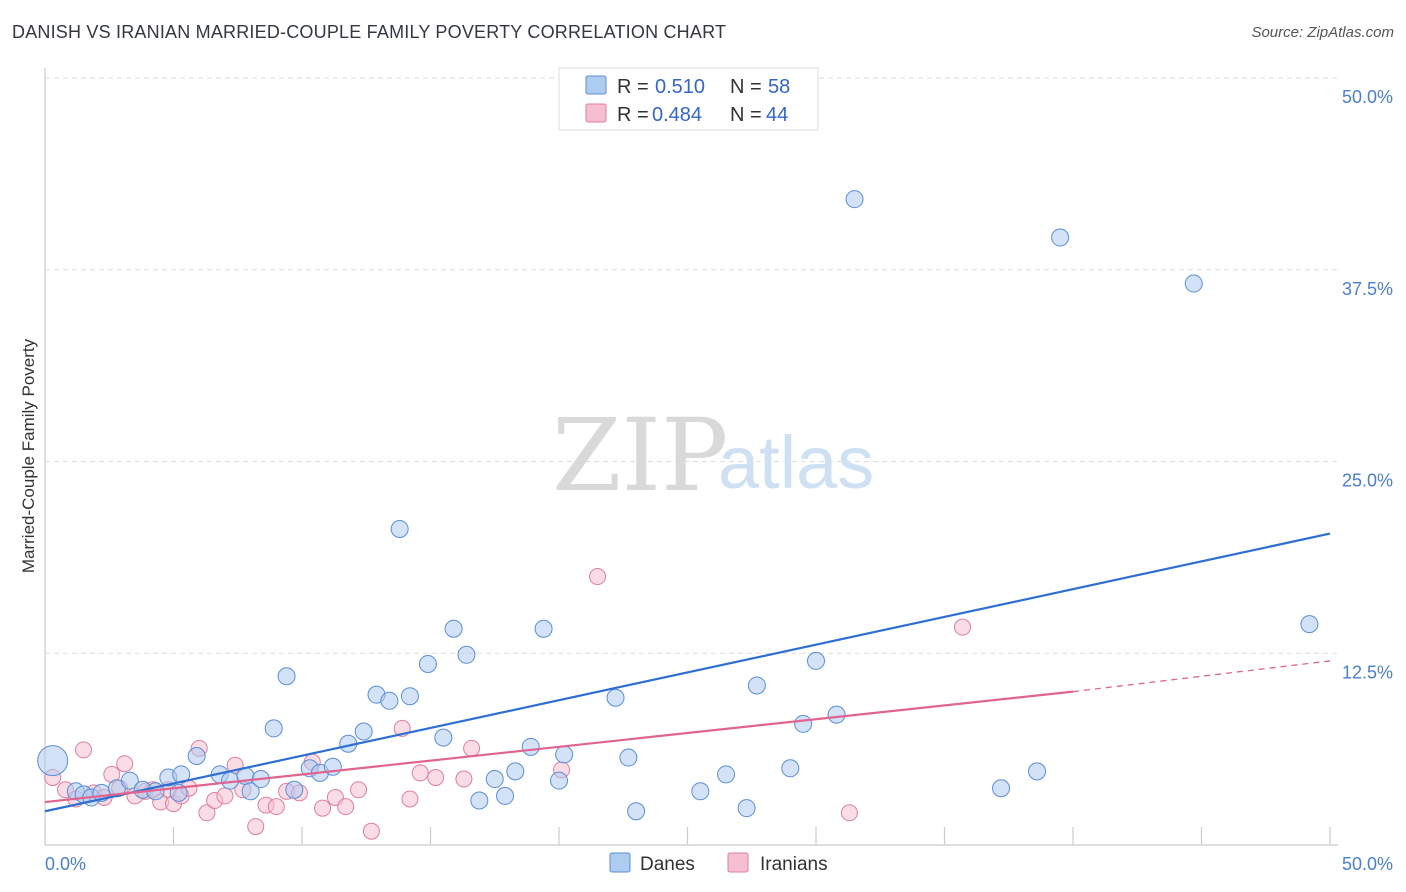  What do you see at coordinates (738, 862) in the screenshot?
I see `bottom-legend-iranians-swatch` at bounding box center [738, 862].